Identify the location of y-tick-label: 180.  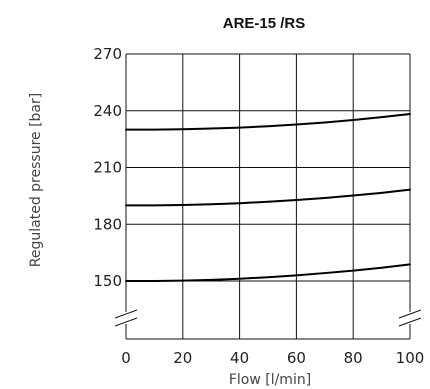
(107, 224).